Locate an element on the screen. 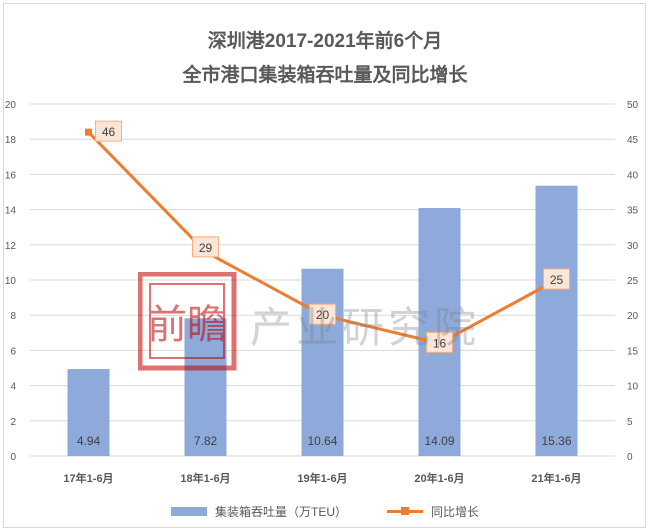 This screenshot has width=650, height=532. line-data-label: 46 is located at coordinates (109, 132).